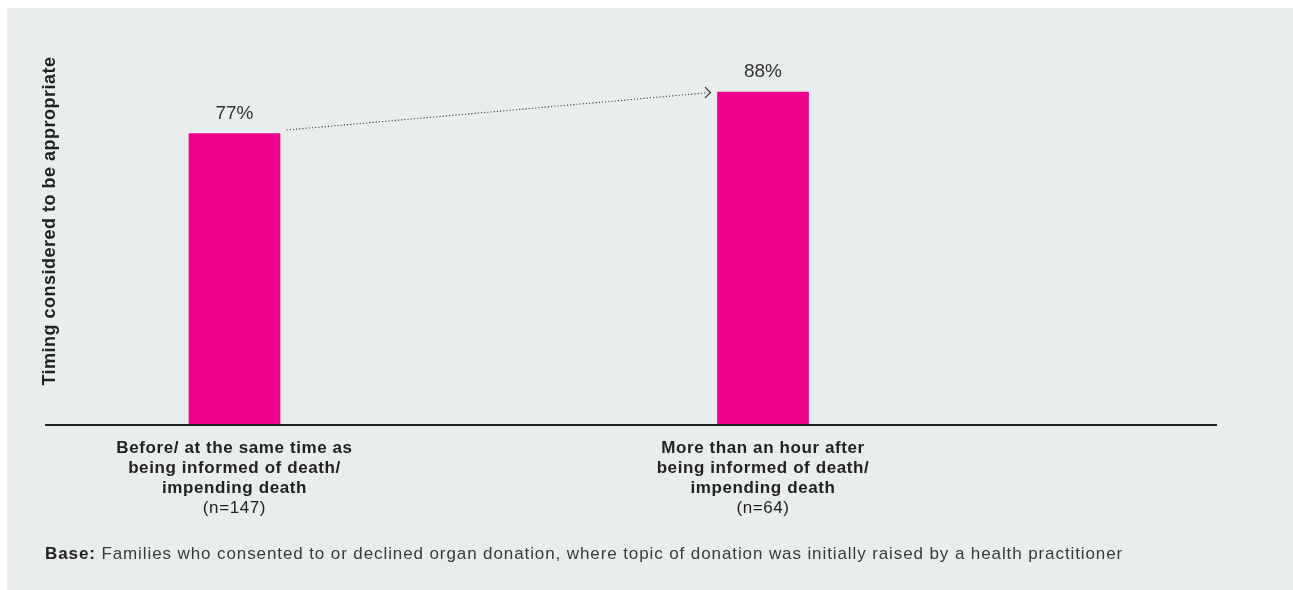  Describe the element at coordinates (234, 477) in the screenshot. I see `x-tick-label: Before/ at the same time as being informed of death/ impending death (n=147)` at that location.